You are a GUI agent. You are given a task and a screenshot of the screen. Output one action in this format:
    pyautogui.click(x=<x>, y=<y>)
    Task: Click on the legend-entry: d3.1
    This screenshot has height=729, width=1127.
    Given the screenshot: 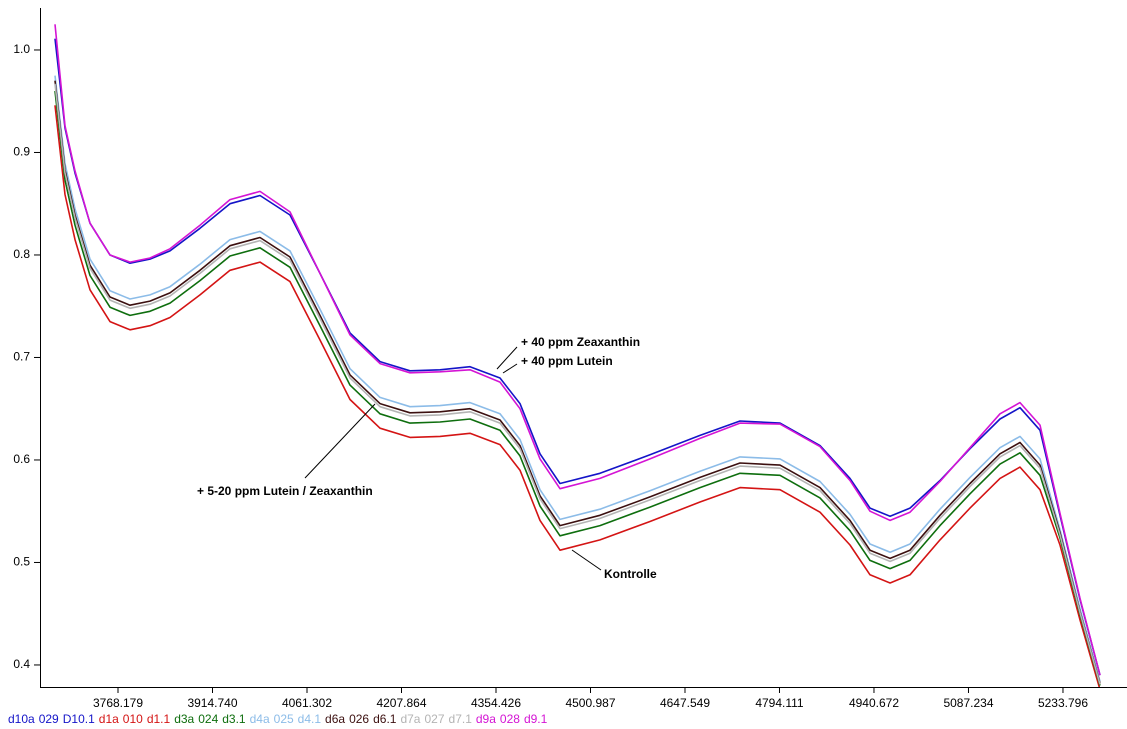 What is the action you would take?
    pyautogui.click(x=234, y=719)
    